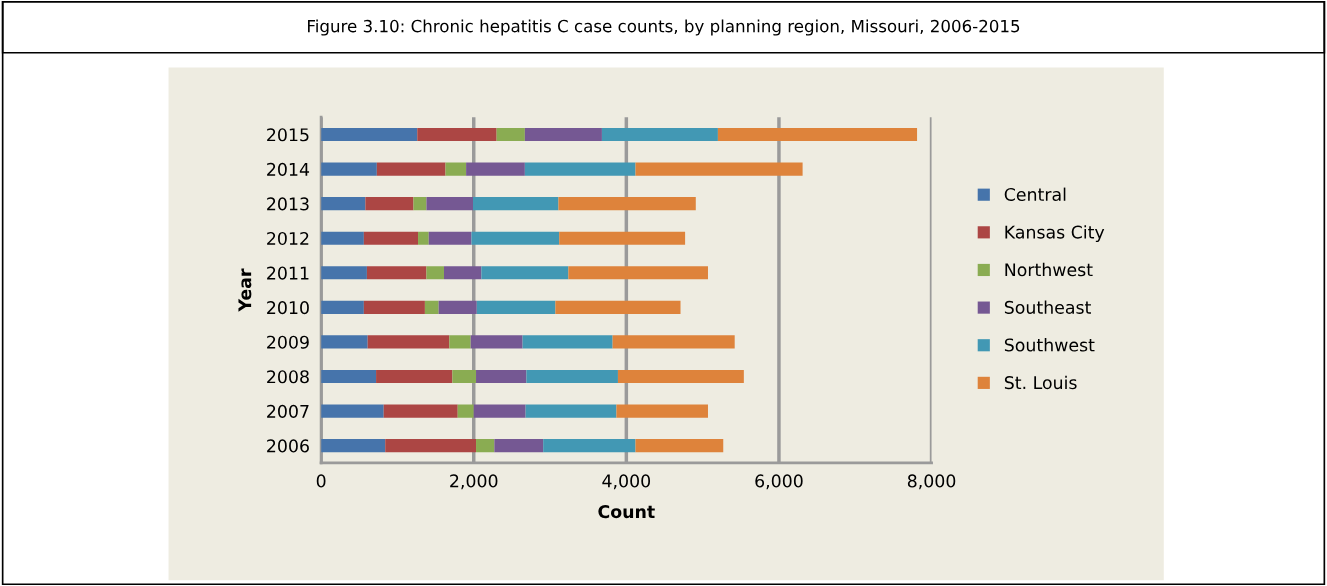 The image size is (1327, 586). Describe the element at coordinates (779, 482) in the screenshot. I see `x-tick-label: 6,000` at that location.